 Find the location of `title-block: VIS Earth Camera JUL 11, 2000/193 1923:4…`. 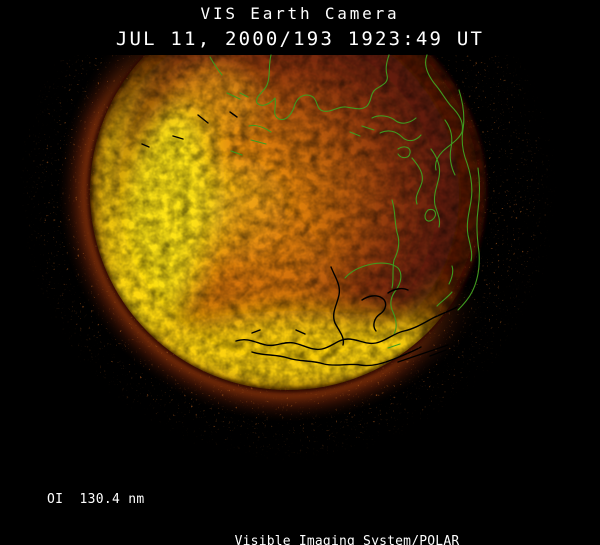

title-block: VIS Earth Camera JUL 11, 2000/193 1923:4… is located at coordinates (300, 27).